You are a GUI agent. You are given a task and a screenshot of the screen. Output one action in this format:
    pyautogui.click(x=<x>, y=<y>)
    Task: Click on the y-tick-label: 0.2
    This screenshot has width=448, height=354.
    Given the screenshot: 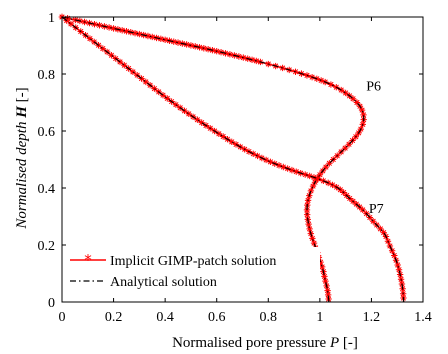 What is the action you would take?
    pyautogui.click(x=47, y=246)
    